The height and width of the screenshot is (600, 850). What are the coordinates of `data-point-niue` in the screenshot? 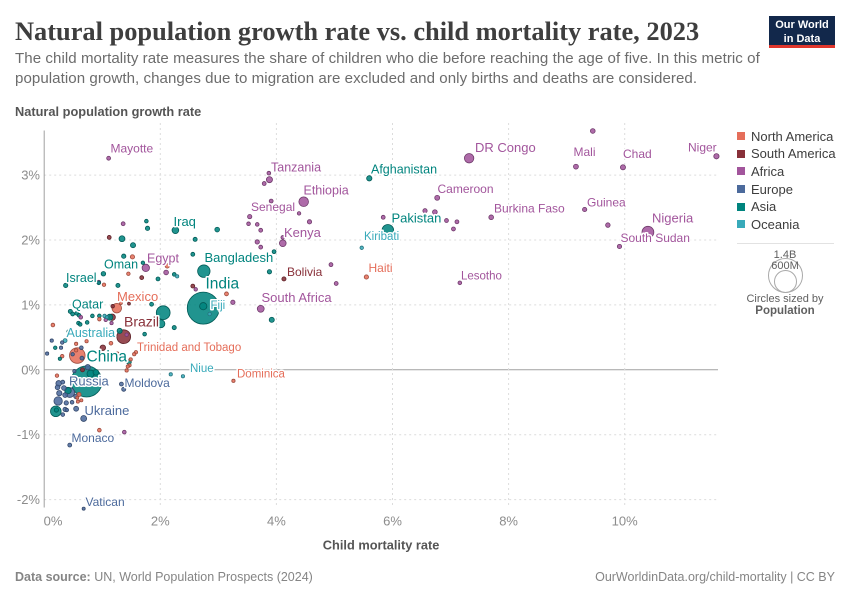 It's located at (182, 376).